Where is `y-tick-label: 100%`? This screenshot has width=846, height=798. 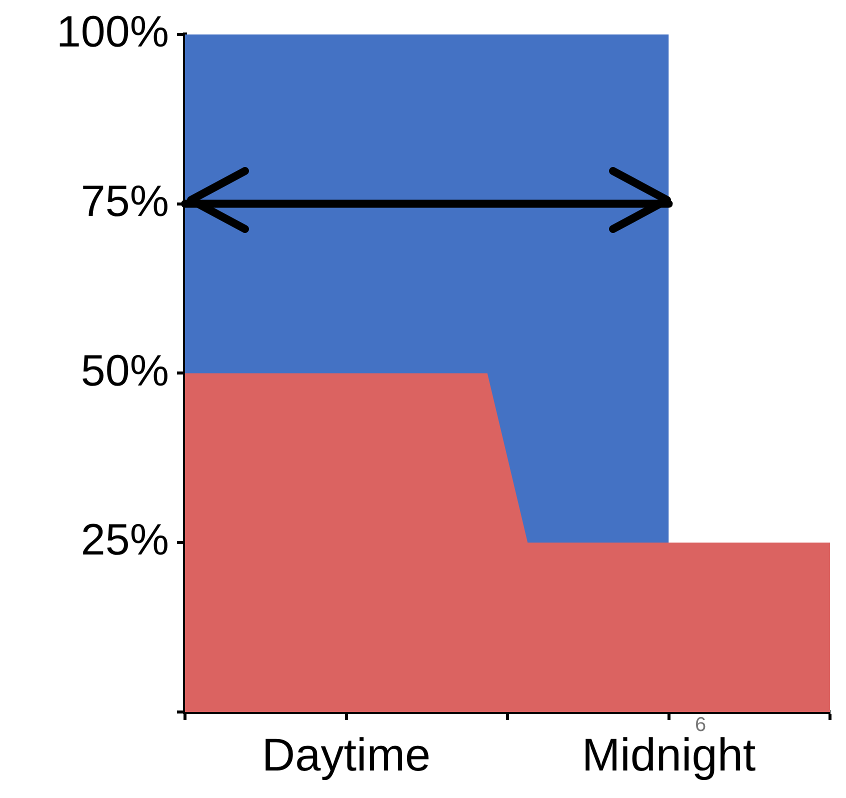 y-tick-label: 100% is located at coordinates (112, 32).